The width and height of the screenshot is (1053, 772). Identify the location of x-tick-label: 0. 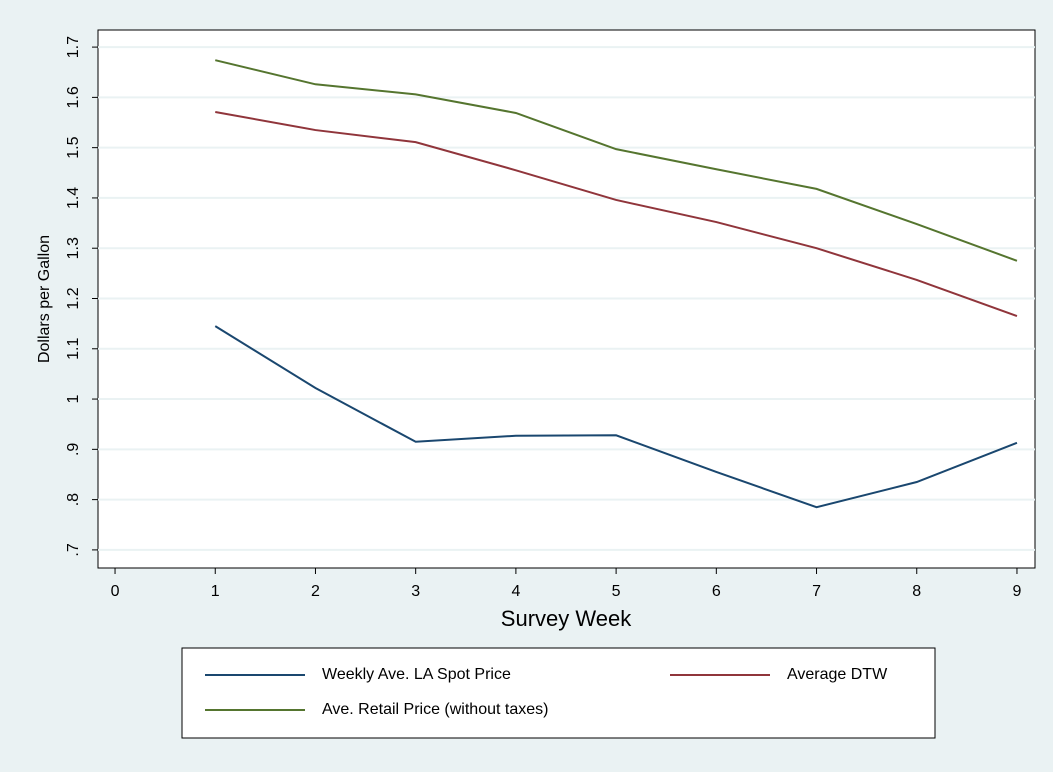
(115, 591).